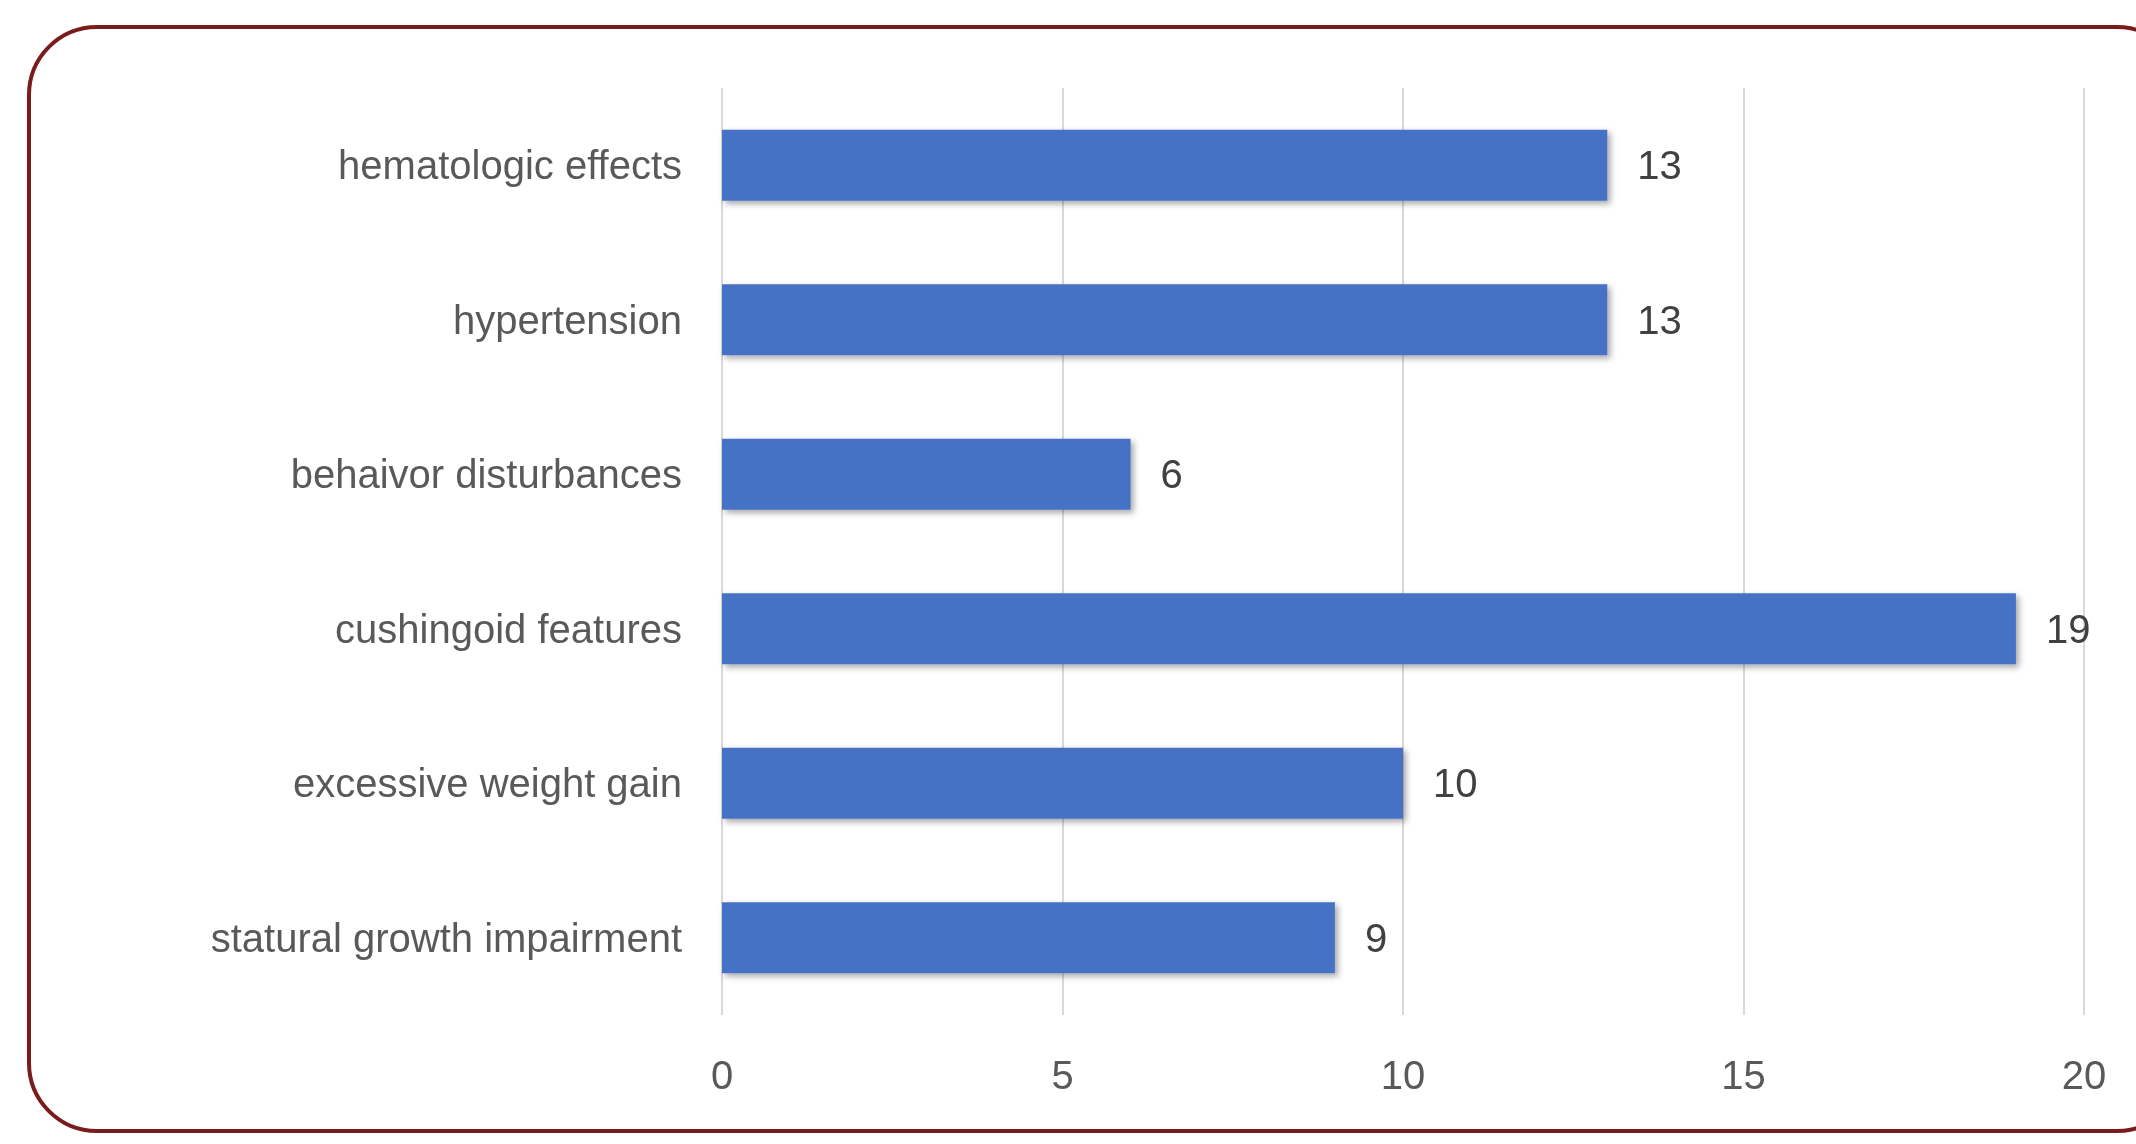  What do you see at coordinates (567, 319) in the screenshot?
I see `y-tick-label: hypertension` at bounding box center [567, 319].